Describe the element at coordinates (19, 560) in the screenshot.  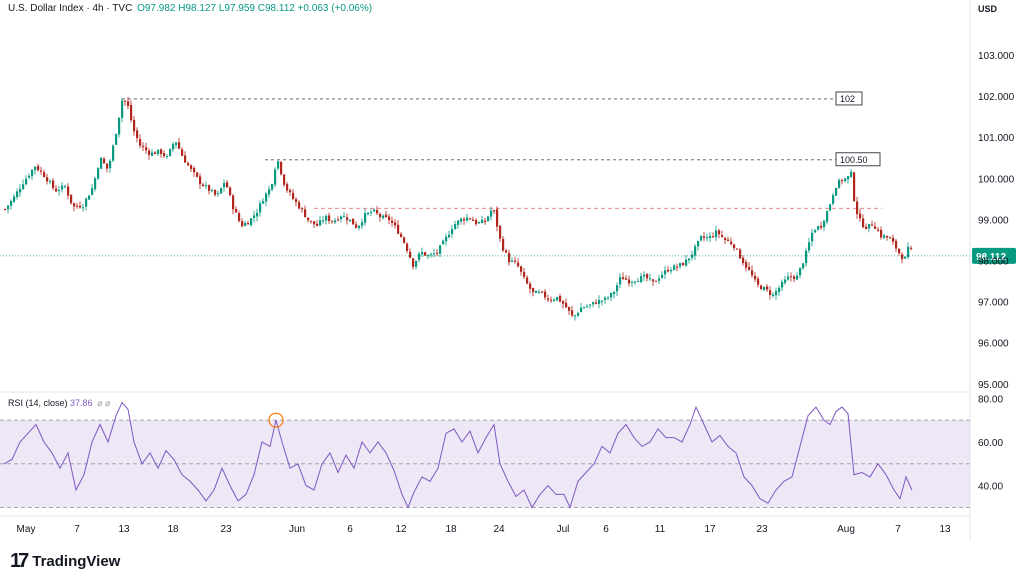
I see `tradingview-logo-icon: 17` at that location.